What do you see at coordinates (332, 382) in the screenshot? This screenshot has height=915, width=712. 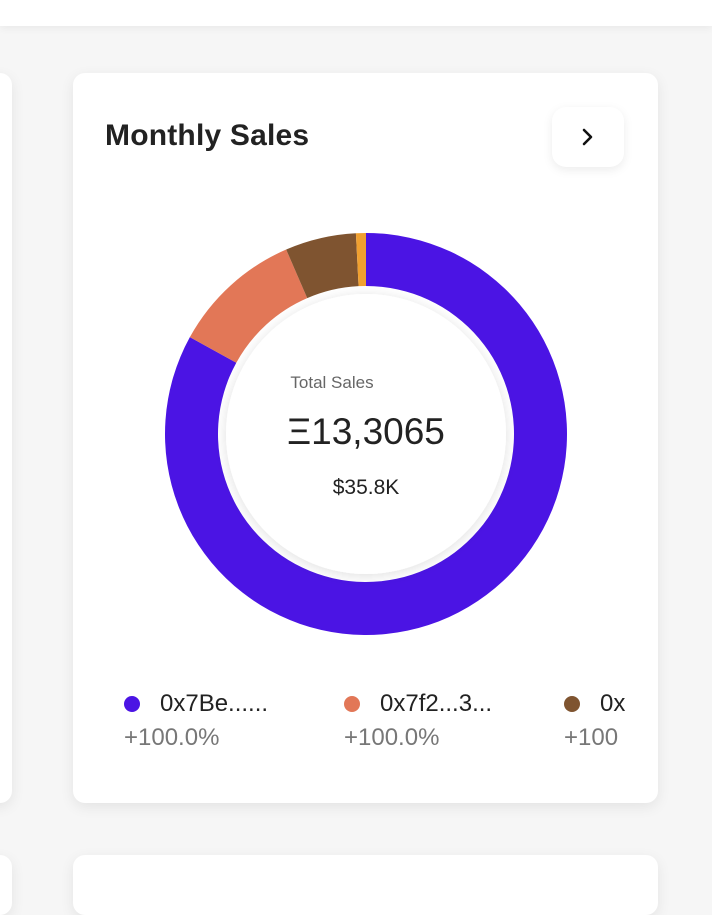 I see `total-sales-label: Total Sales` at bounding box center [332, 382].